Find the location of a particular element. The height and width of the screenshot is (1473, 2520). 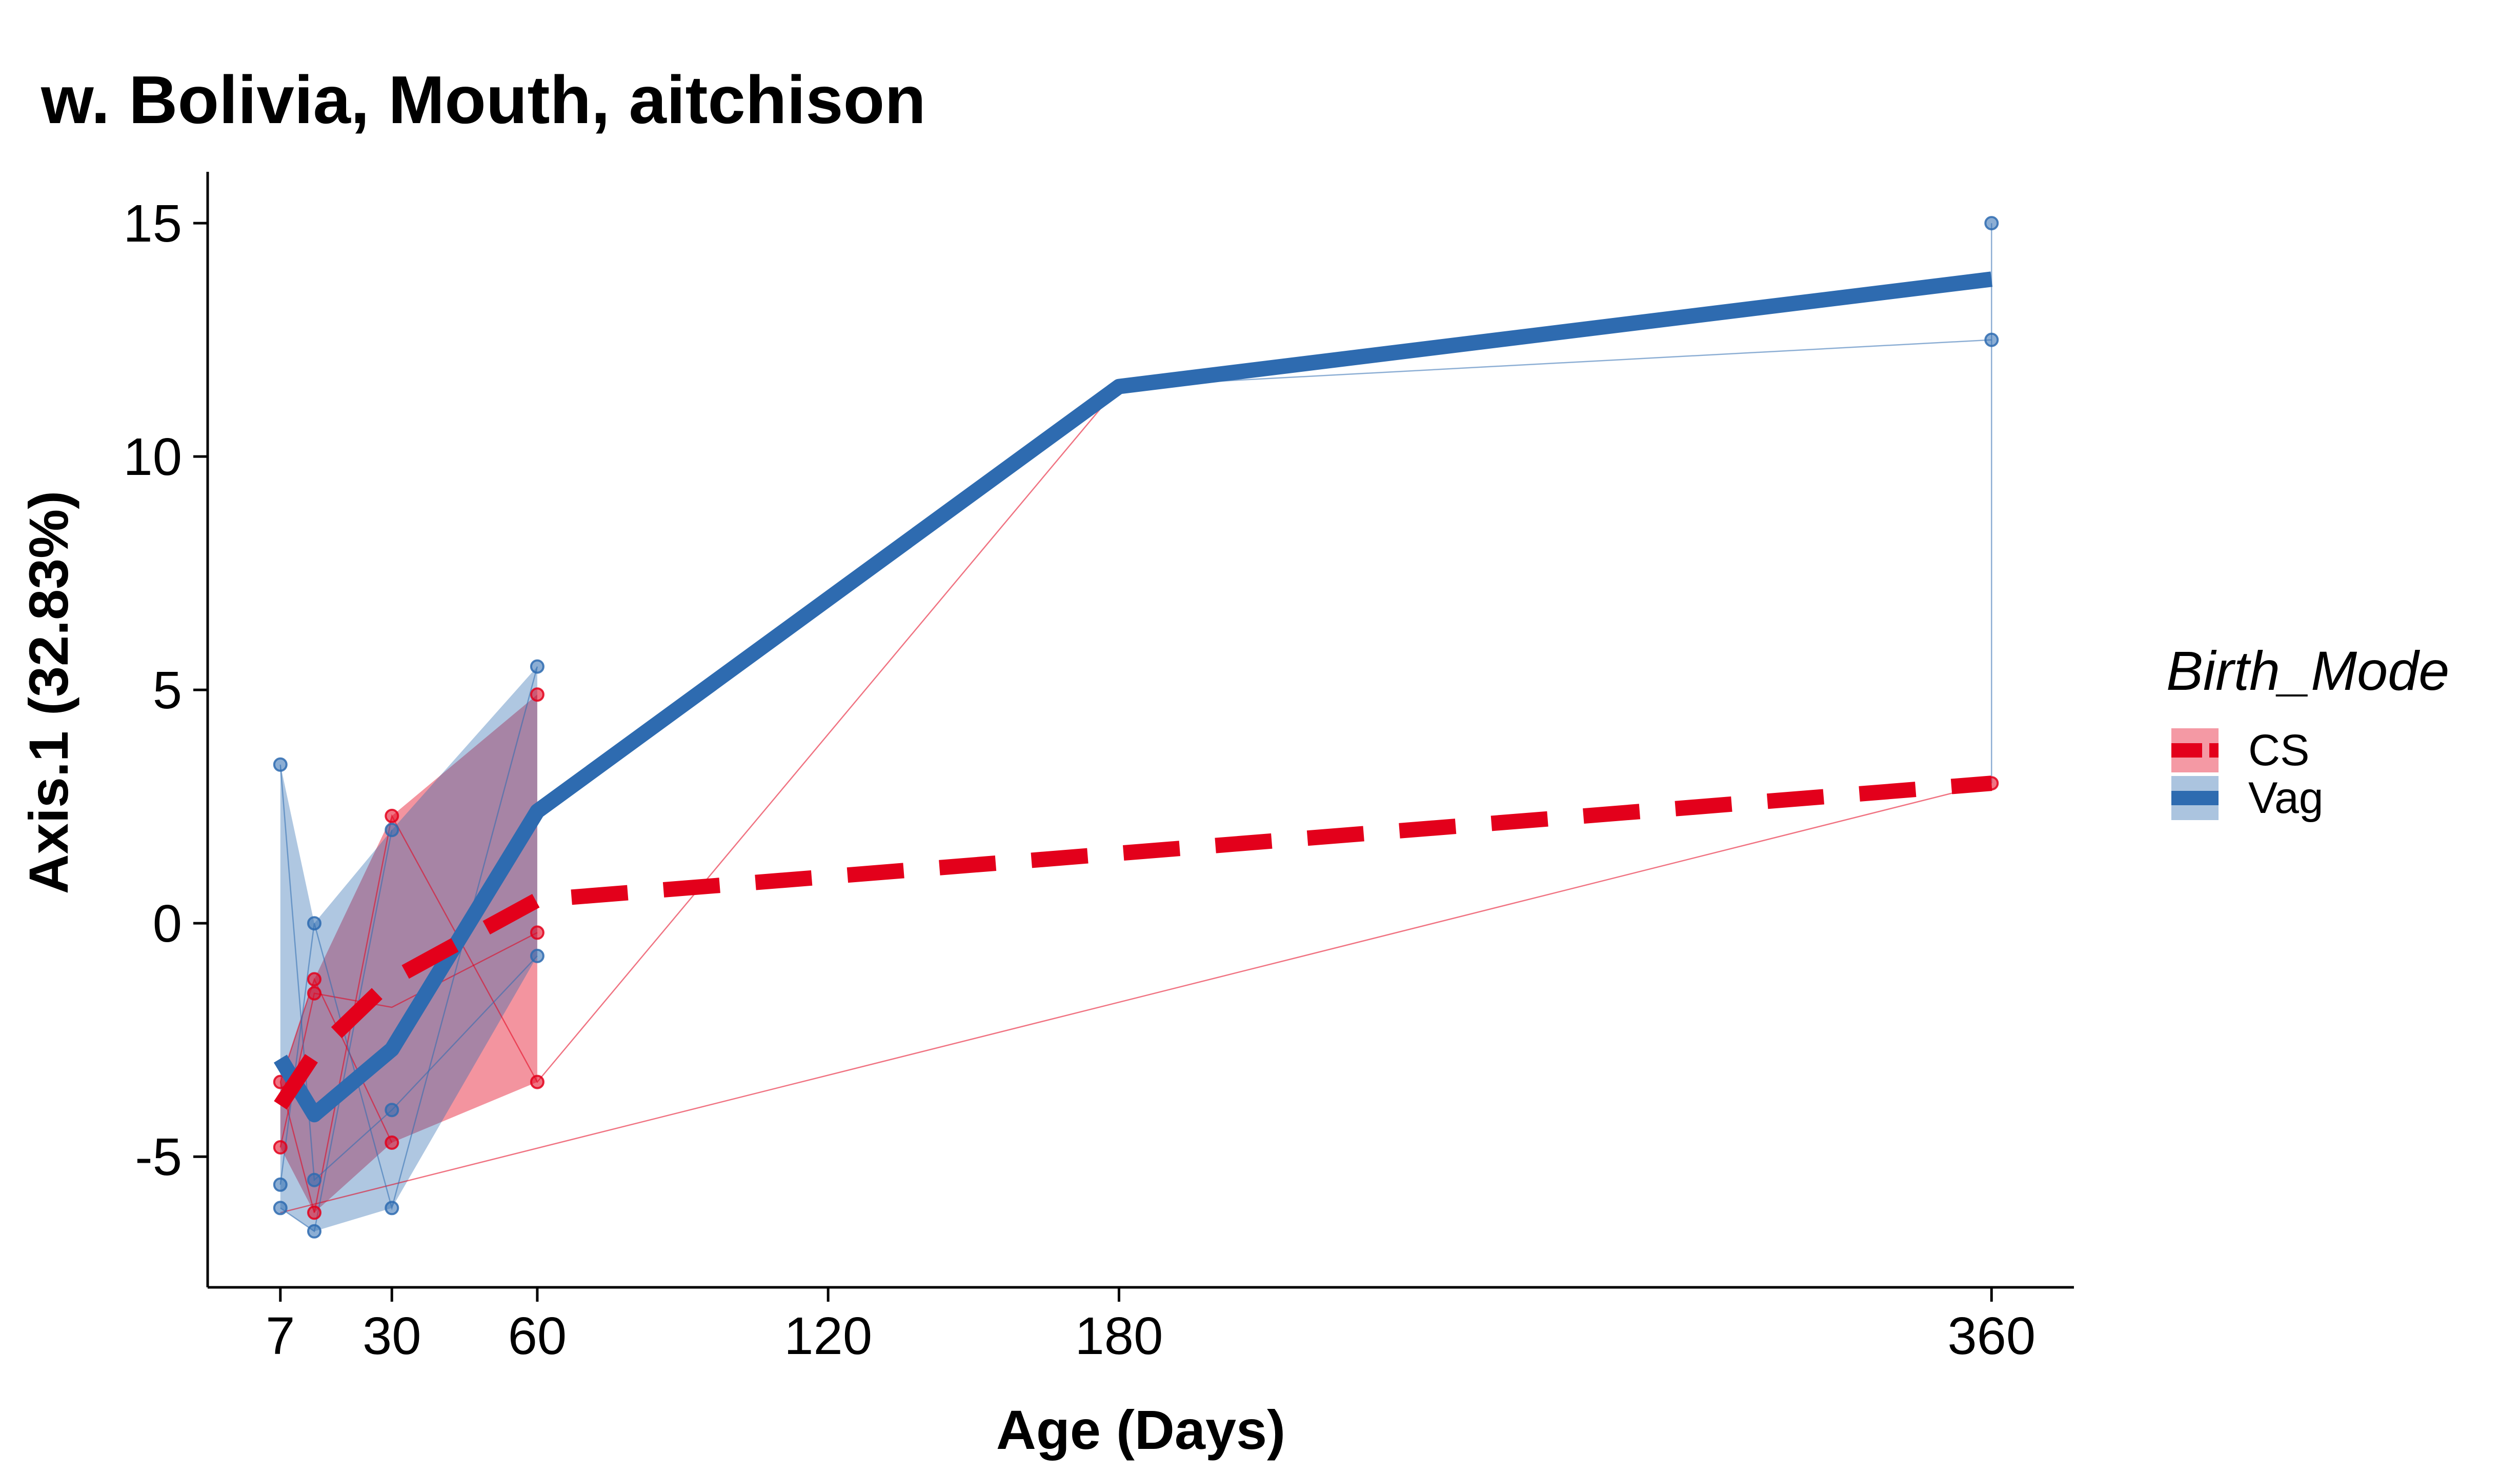

x-axis-title: Age (Days) is located at coordinates (1141, 1430).